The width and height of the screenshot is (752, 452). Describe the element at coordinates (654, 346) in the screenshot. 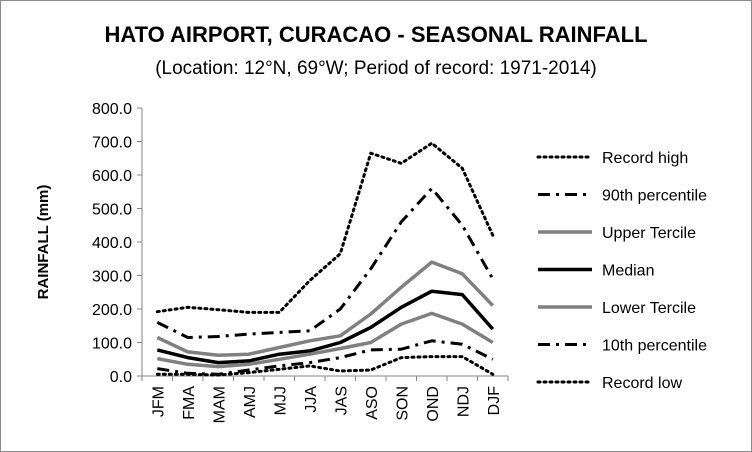

I see `legend-label: 10th percentile` at that location.